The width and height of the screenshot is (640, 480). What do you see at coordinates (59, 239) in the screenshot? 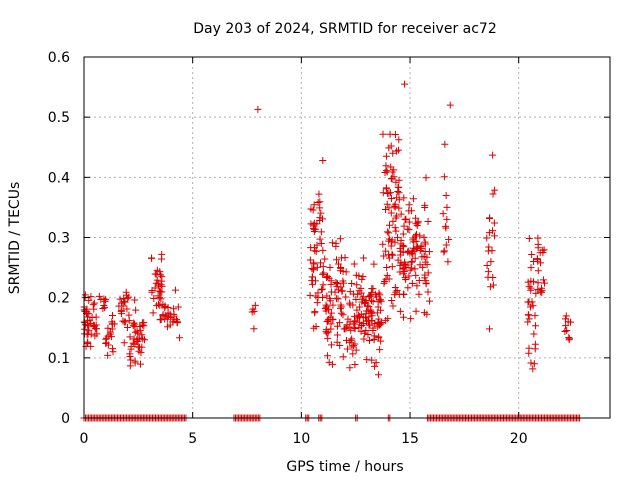
I see `y-tick-label: 0.3` at bounding box center [59, 239].